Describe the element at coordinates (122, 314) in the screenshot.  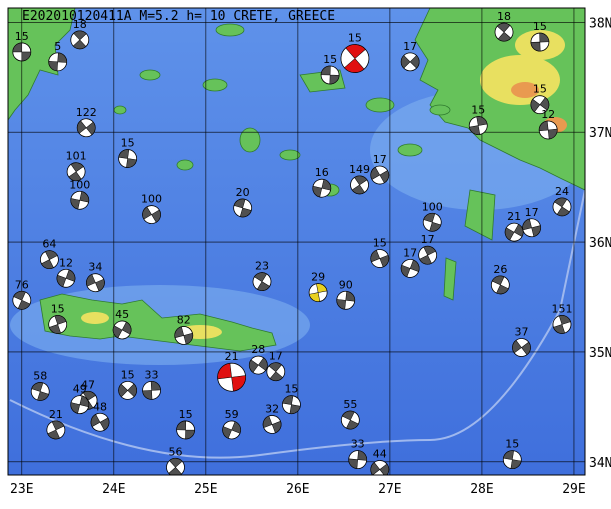
I see `depth-label: 45` at that location.